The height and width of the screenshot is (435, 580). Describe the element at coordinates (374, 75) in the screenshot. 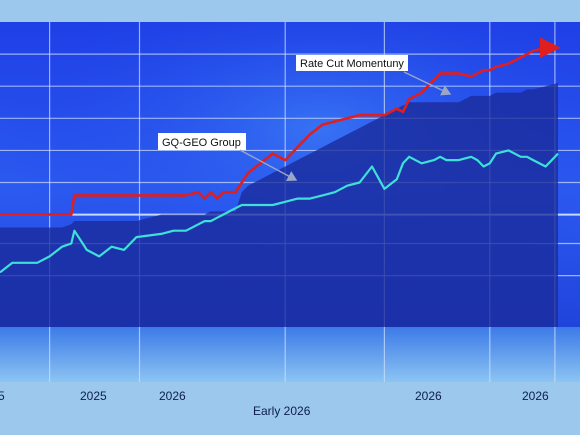

I see `annotation-rate-cut: Rate Cut Momentuny` at that location.